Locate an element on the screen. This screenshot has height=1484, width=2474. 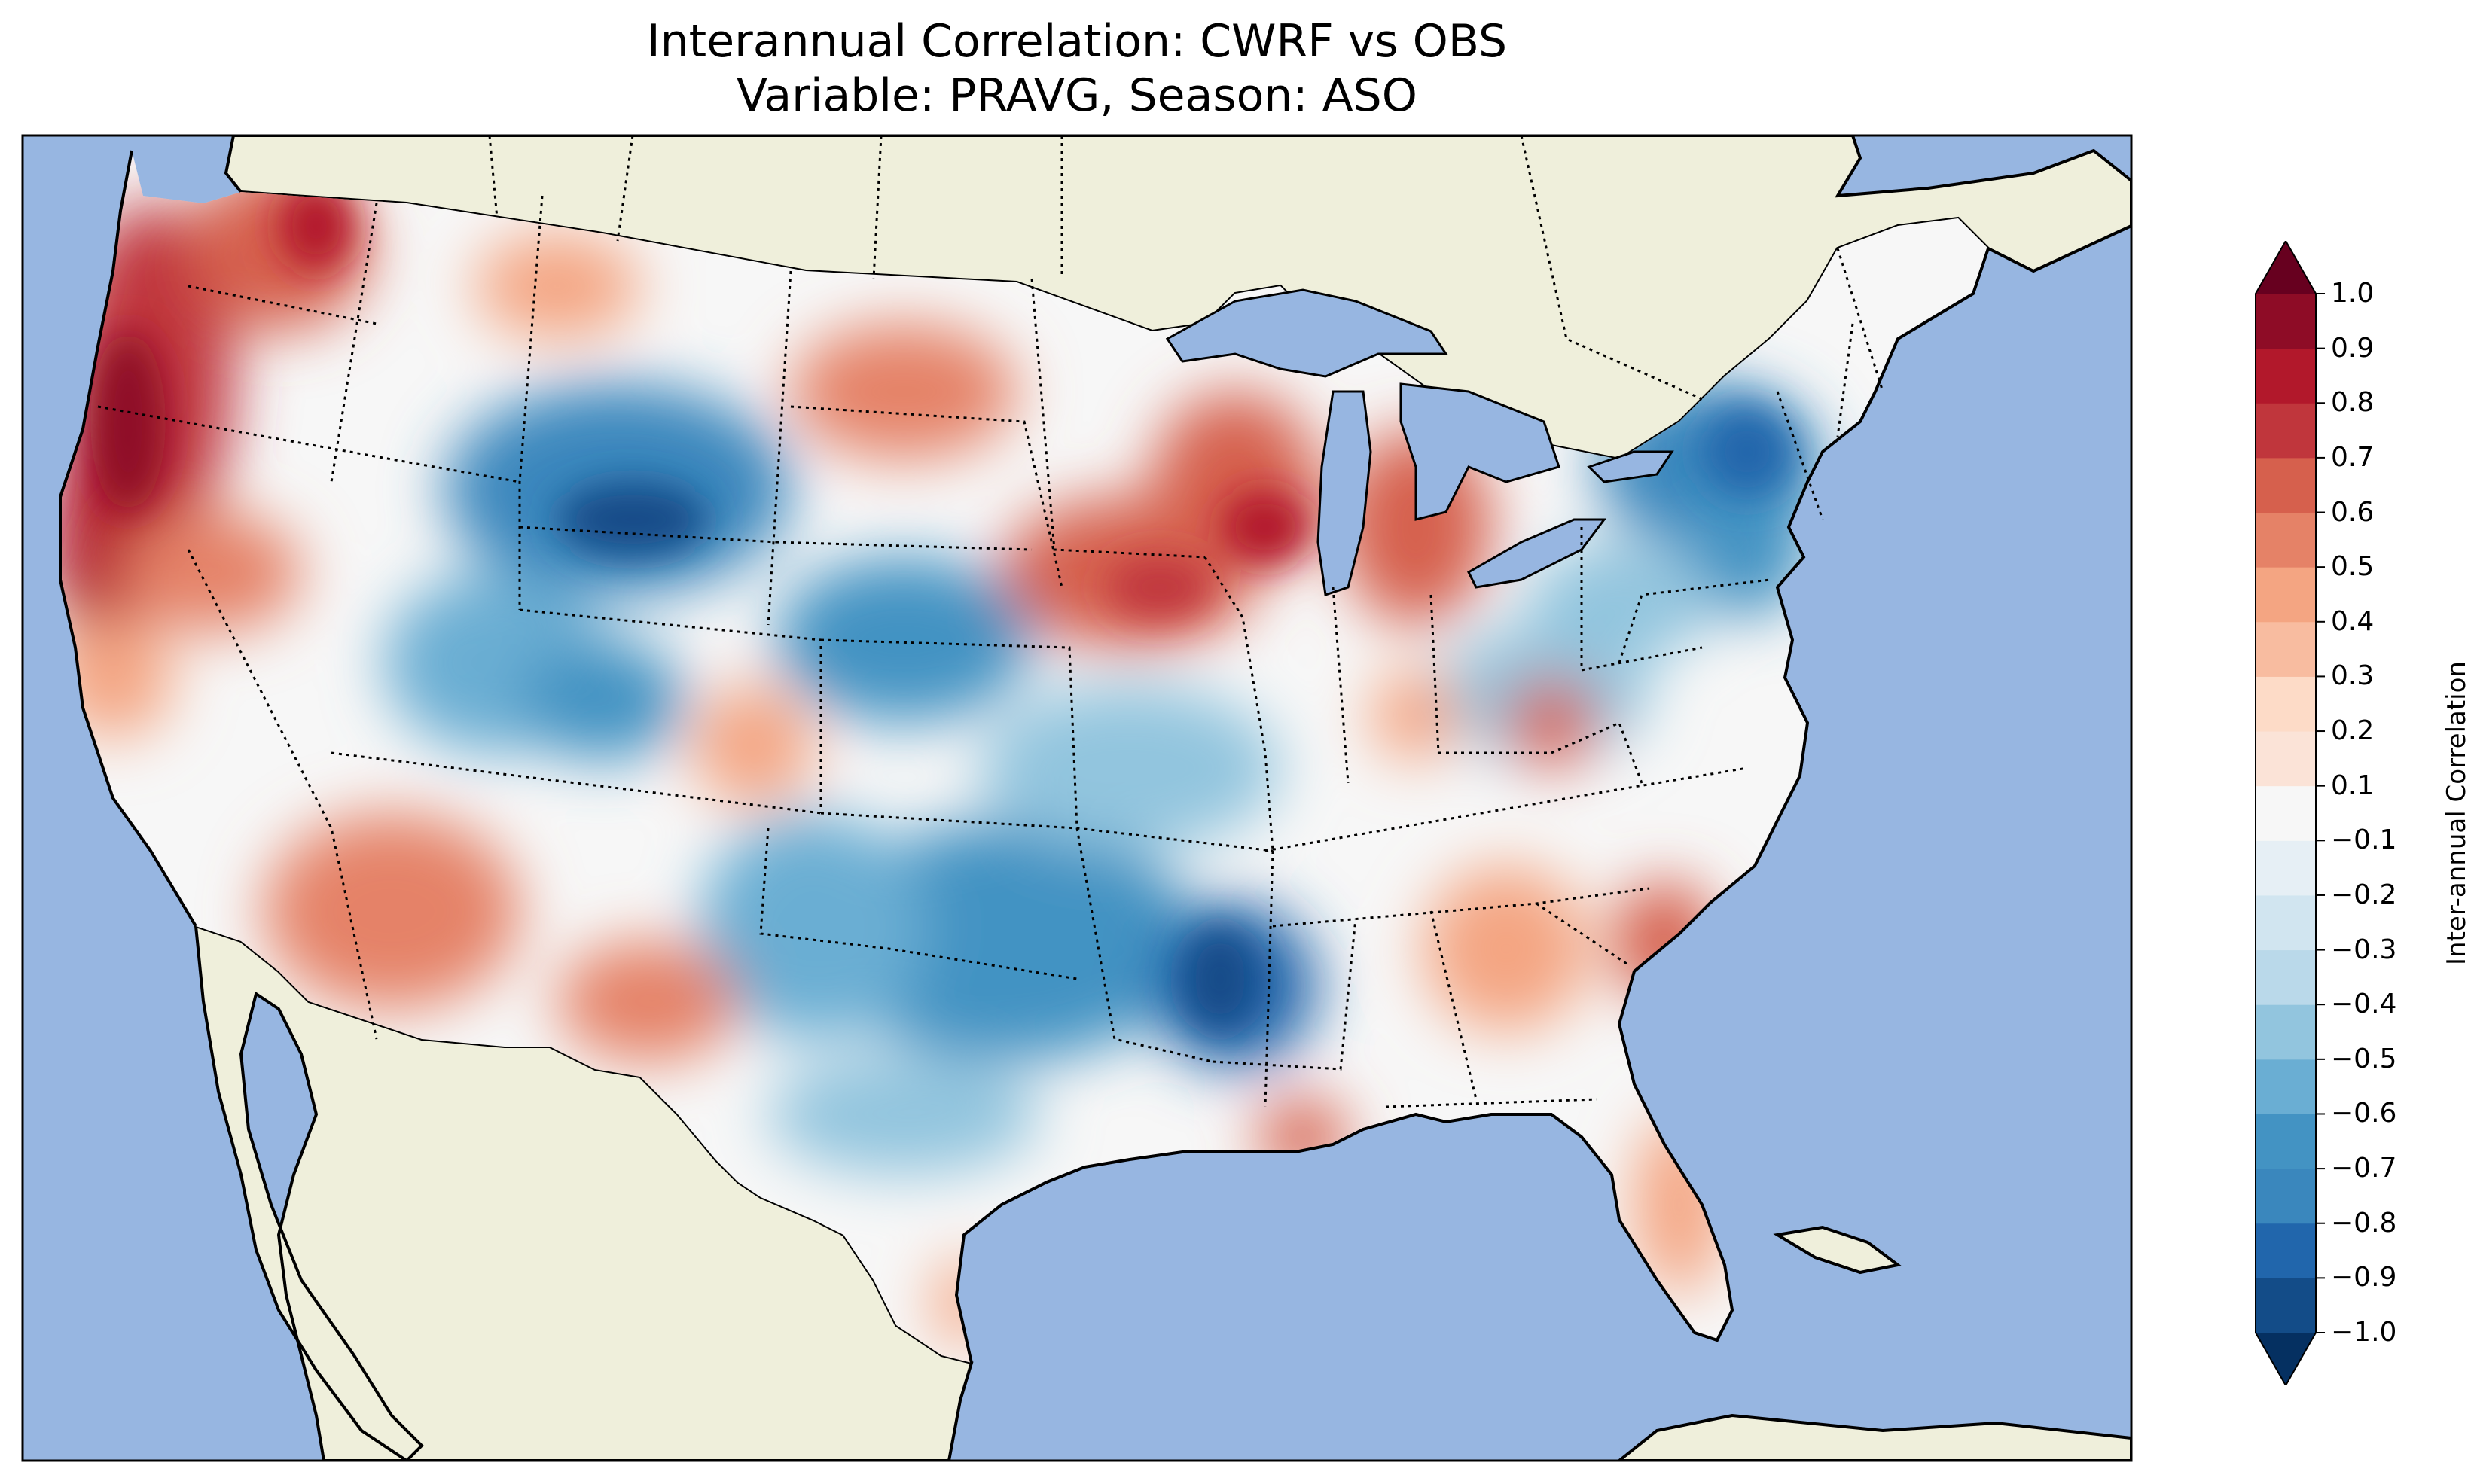
province-borders is located at coordinates (1095, 268).